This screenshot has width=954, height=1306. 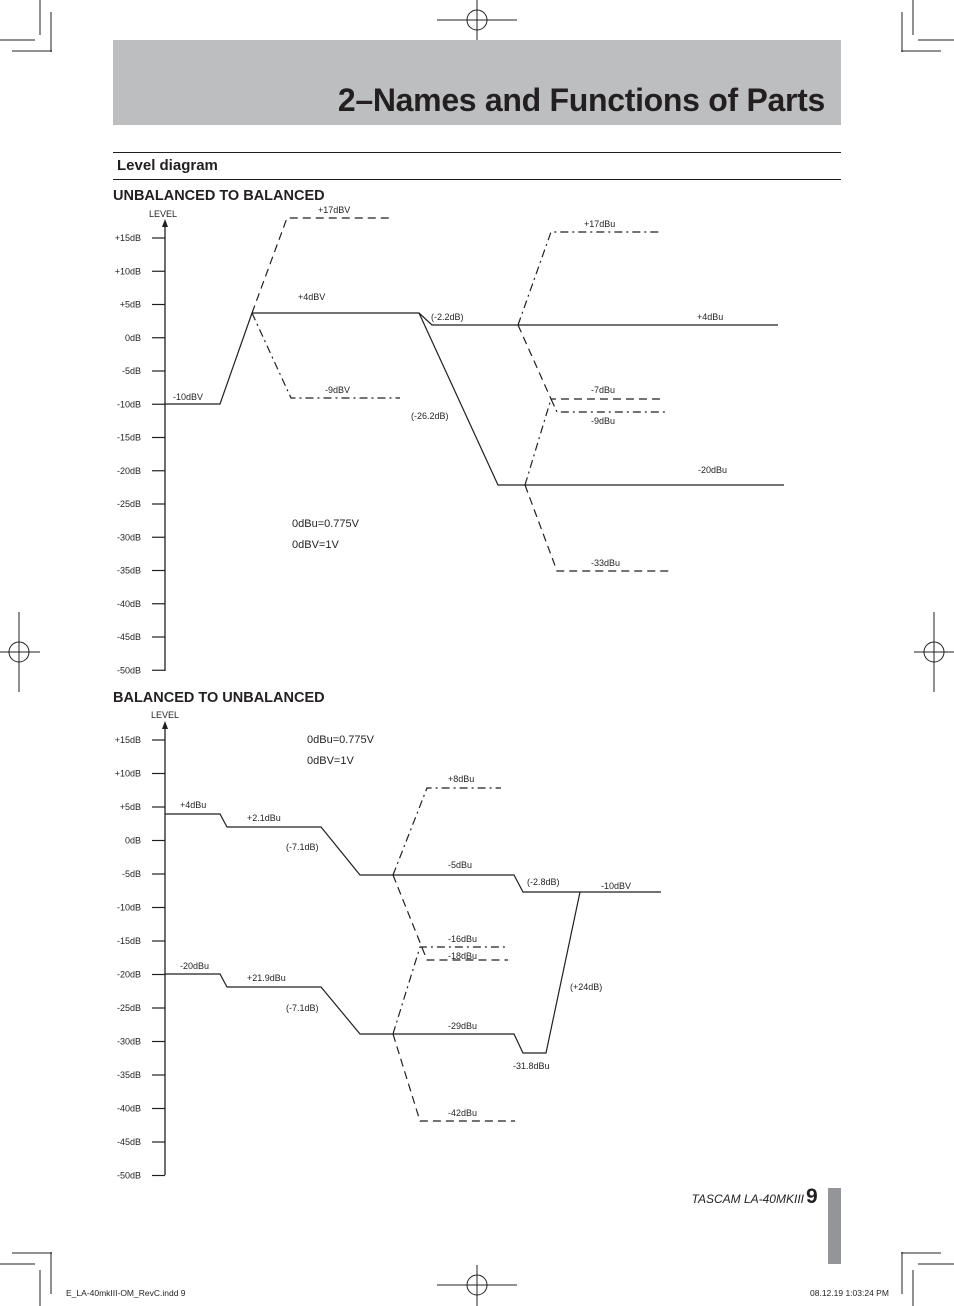 What do you see at coordinates (477, 152) in the screenshot?
I see `section-rule-top` at bounding box center [477, 152].